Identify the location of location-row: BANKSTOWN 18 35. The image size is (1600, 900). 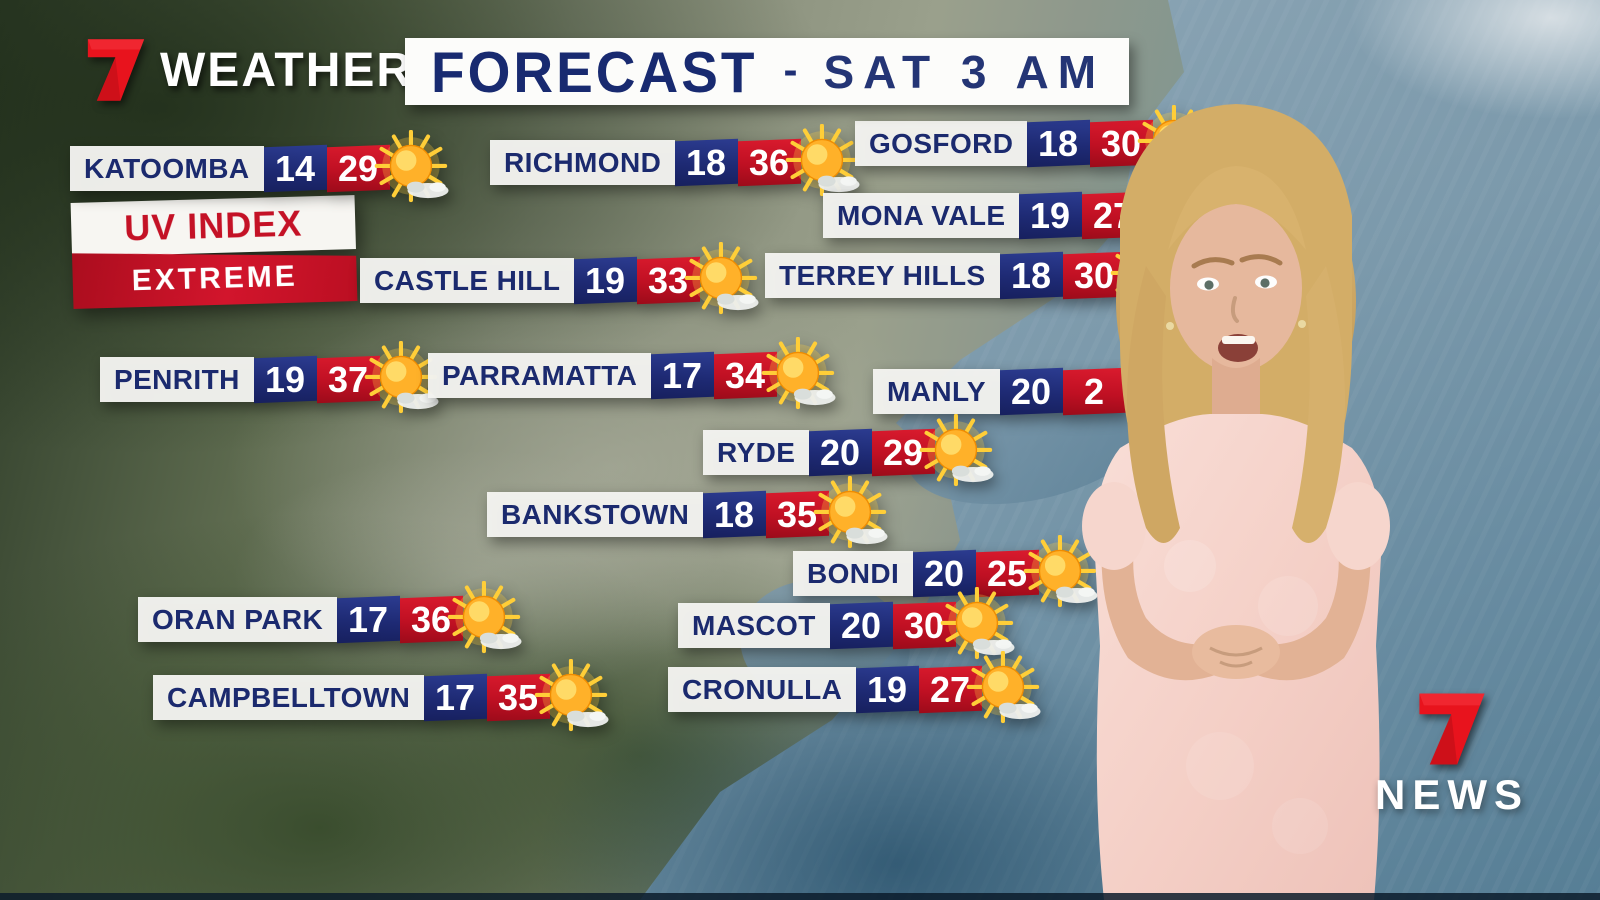
(687, 512).